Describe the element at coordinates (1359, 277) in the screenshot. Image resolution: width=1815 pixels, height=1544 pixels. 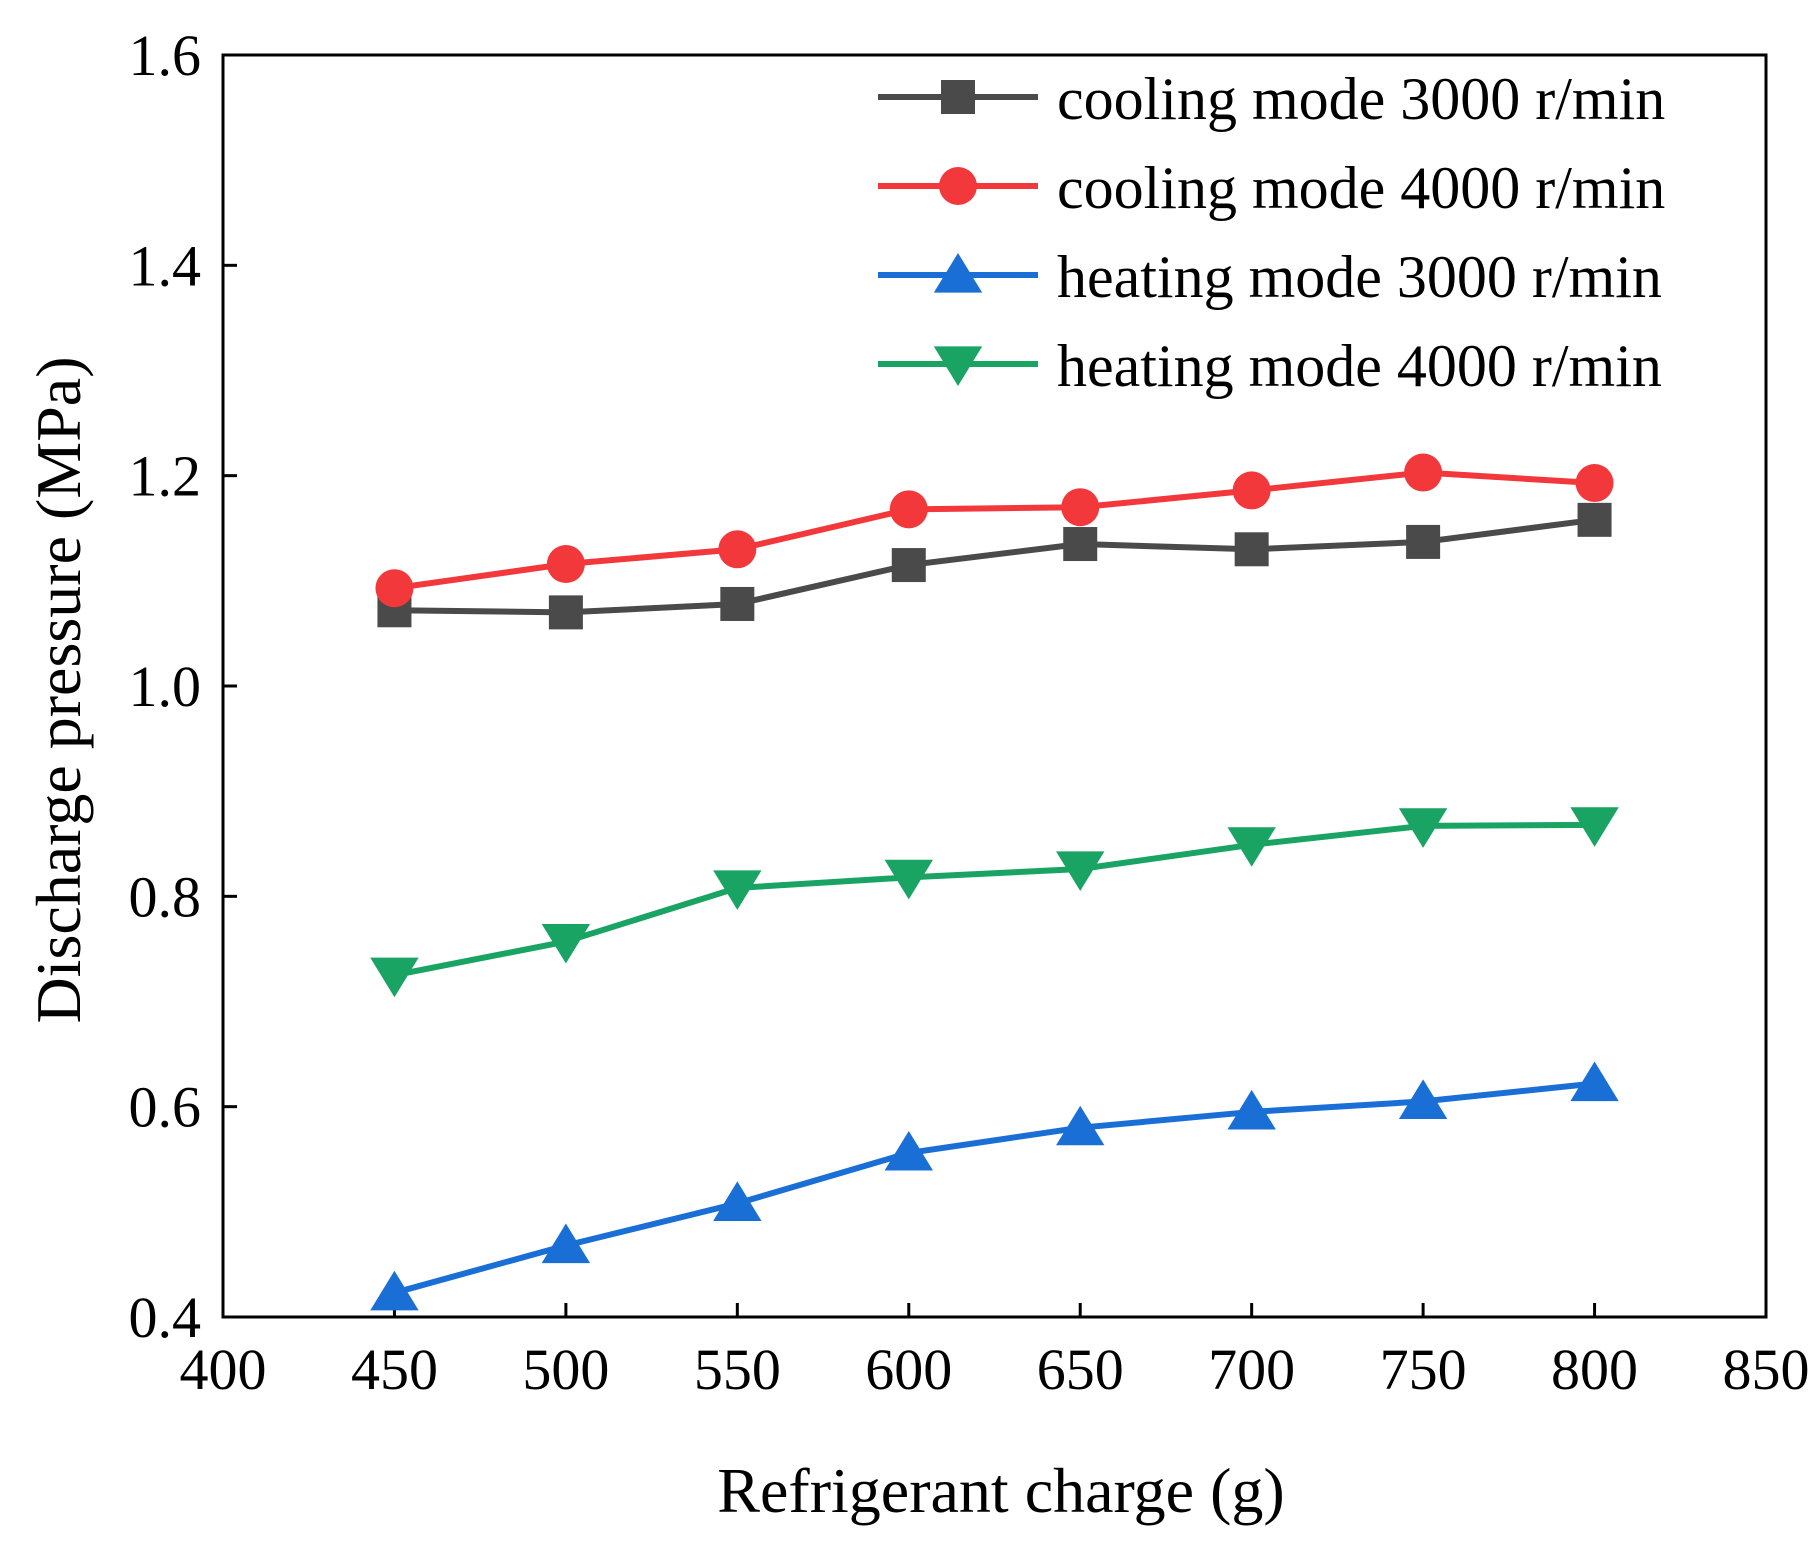
I see `legend-label: heating mode 3000 r/min` at that location.